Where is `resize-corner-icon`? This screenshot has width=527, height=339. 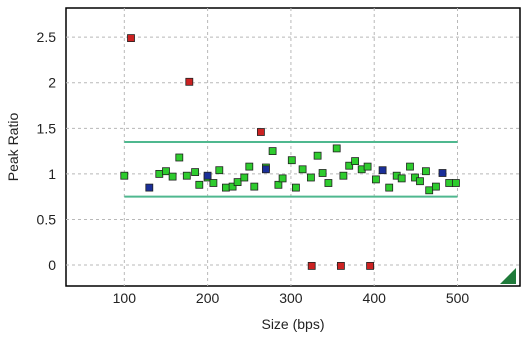 resize-corner-icon is located at coordinates (508, 276).